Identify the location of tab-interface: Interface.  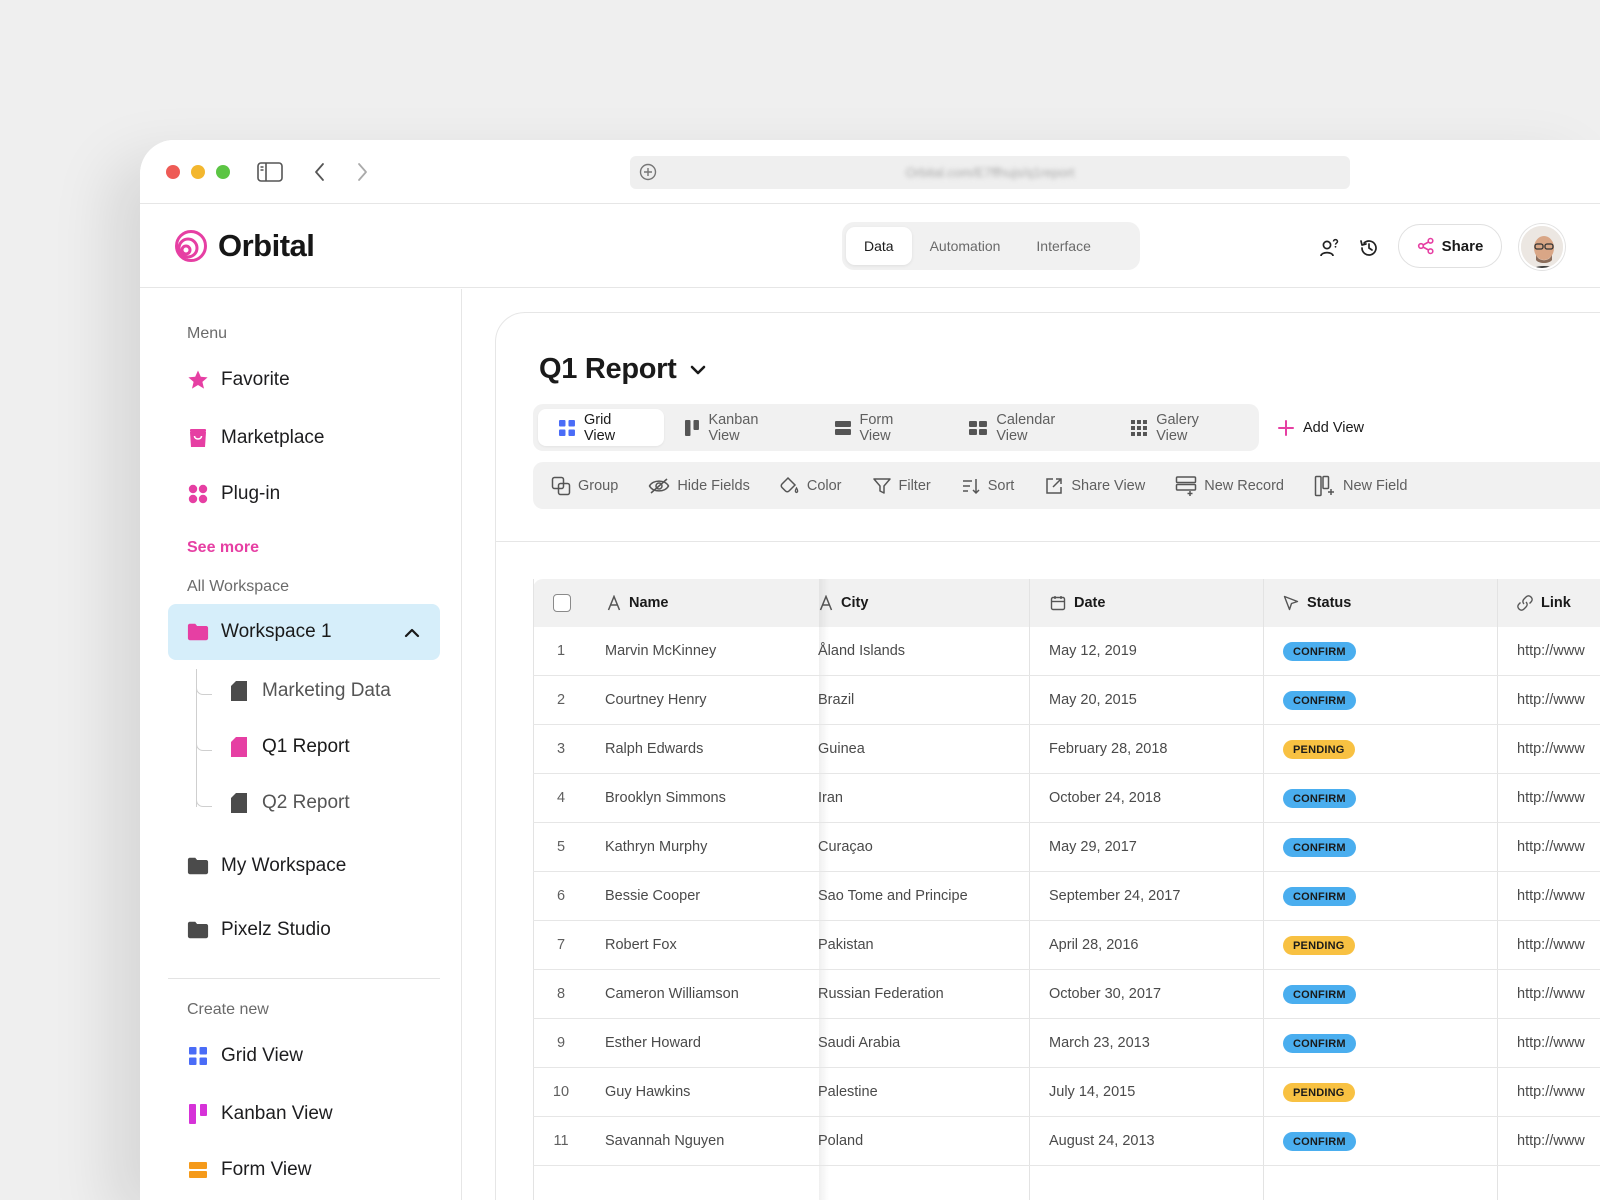
(1063, 246).